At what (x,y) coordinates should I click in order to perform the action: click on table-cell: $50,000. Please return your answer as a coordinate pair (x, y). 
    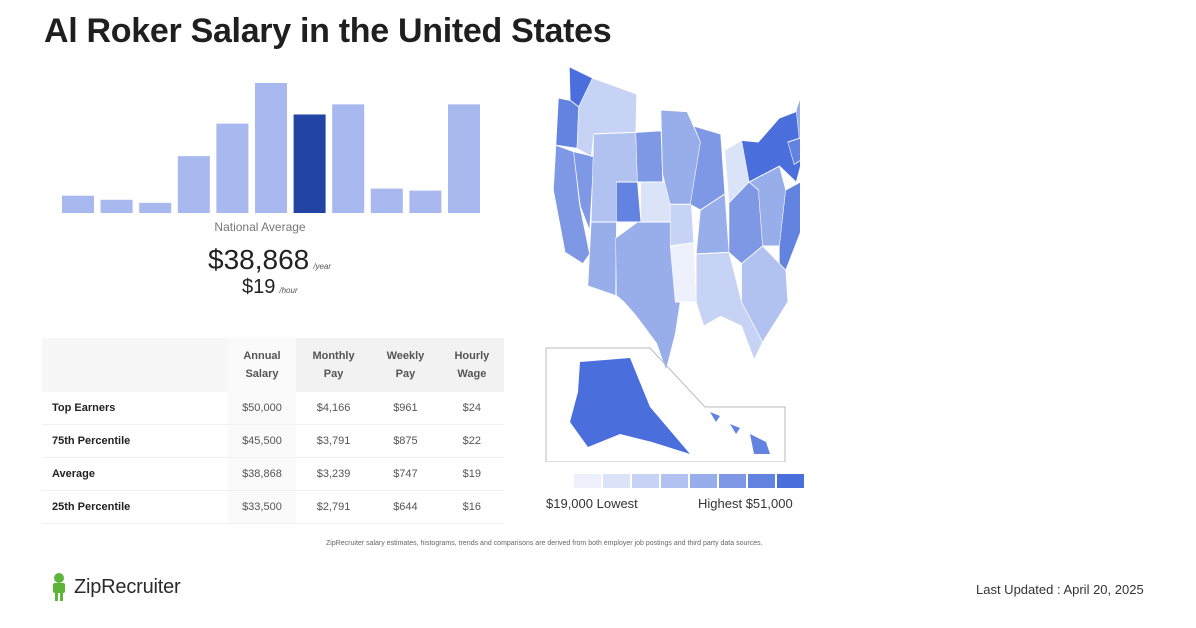
    Looking at the image, I should click on (262, 408).